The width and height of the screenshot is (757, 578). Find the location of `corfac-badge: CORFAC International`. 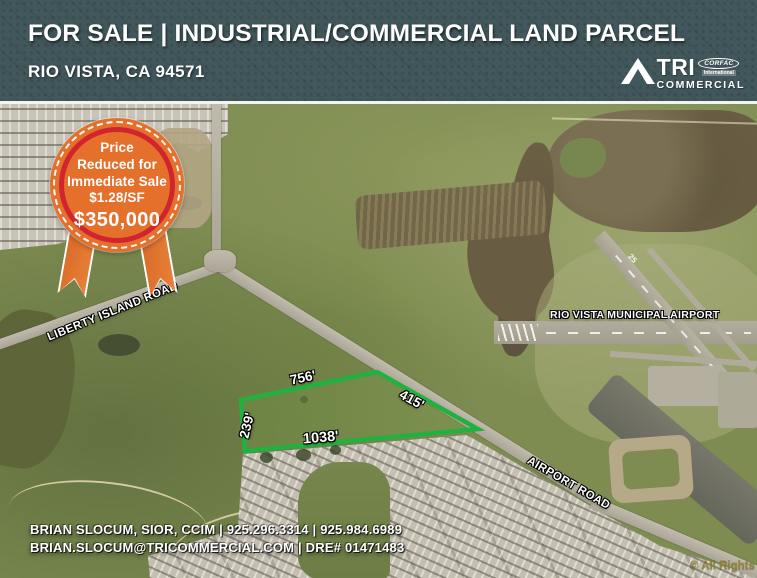

corfac-badge: CORFAC International is located at coordinates (719, 67).